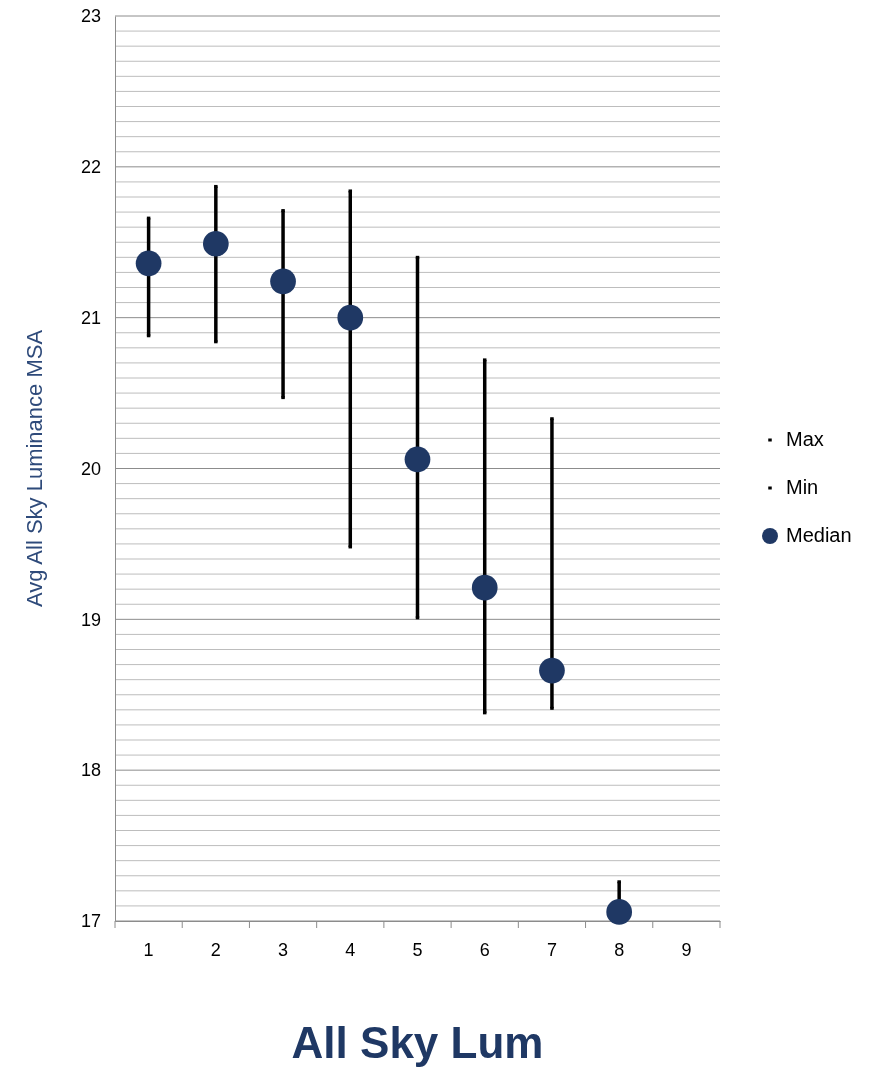  What do you see at coordinates (283, 949) in the screenshot?
I see `x-tick-label: 3` at bounding box center [283, 949].